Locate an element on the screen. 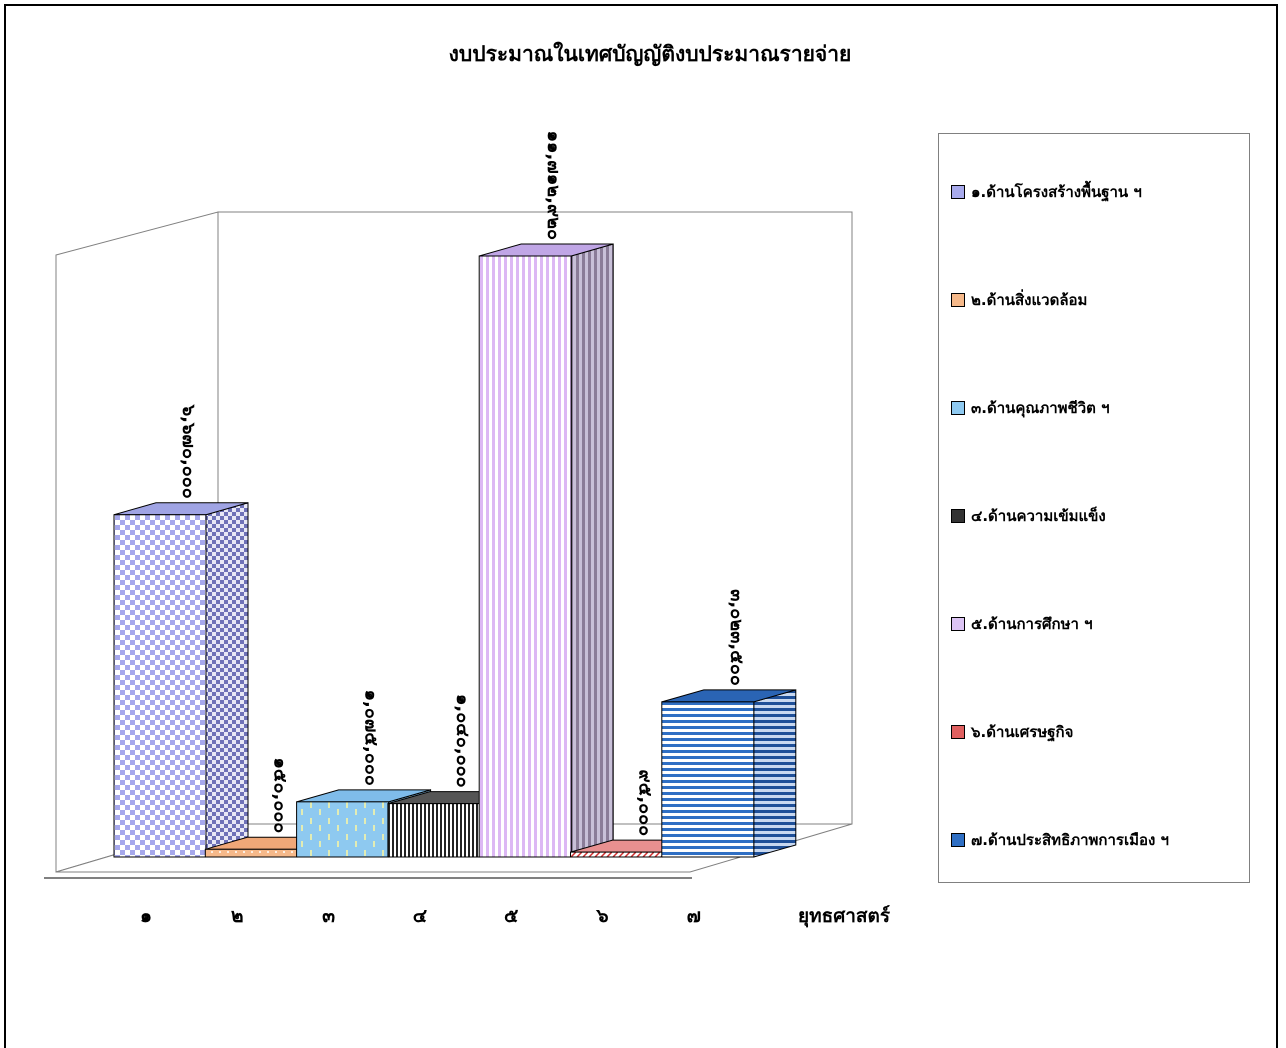 This screenshot has width=1286, height=1048. value-label-3: ๑,๐๗๕,๐๐๐ is located at coordinates (371, 738).